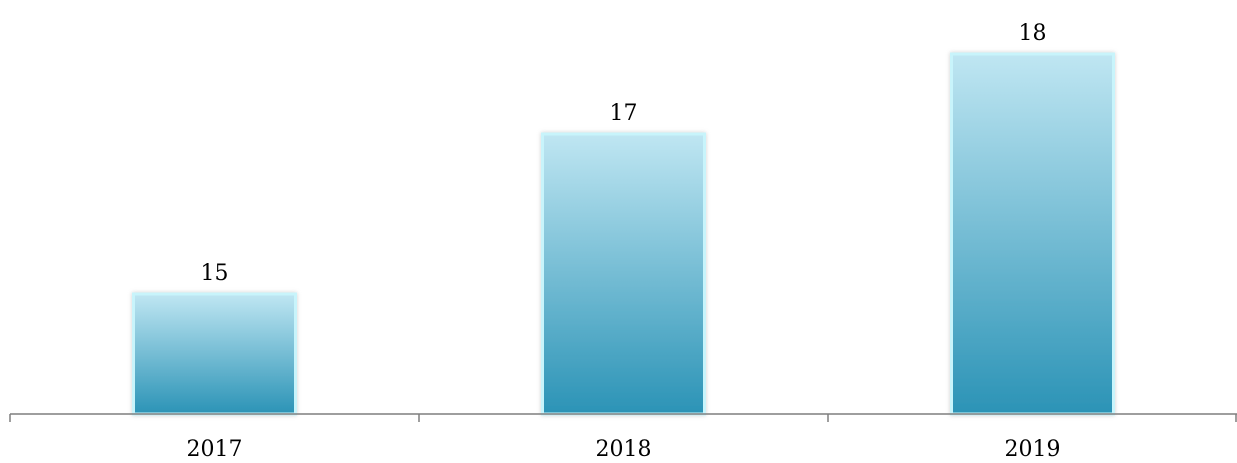  Describe the element at coordinates (623, 417) in the screenshot. I see `x-axis` at that location.